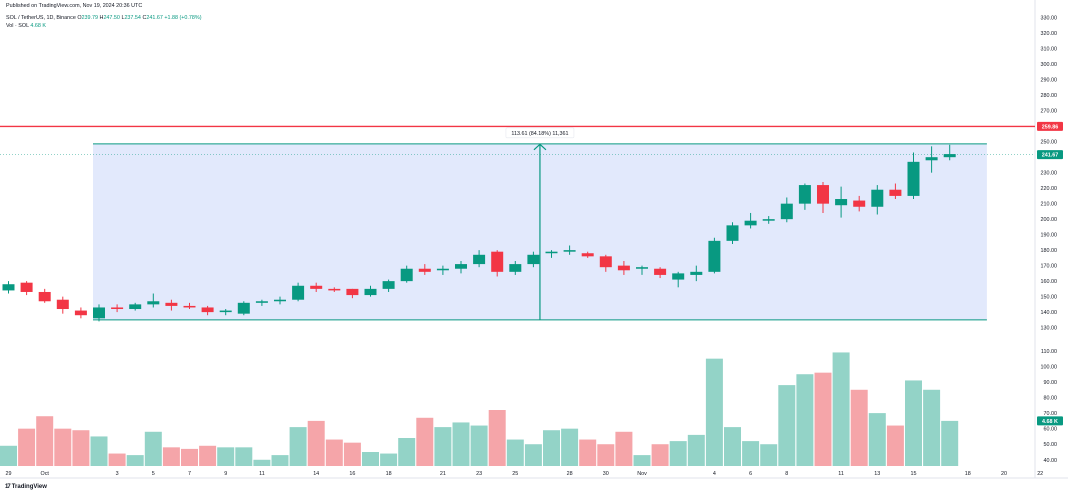 The image size is (1068, 496). I want to click on volume-tick-label: 110.00, so click(1049, 352).